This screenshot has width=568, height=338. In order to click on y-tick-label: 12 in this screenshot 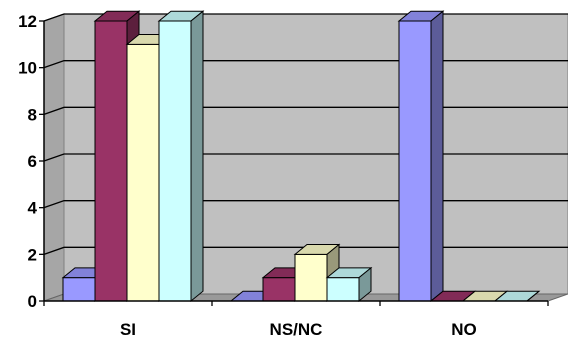, I will do `click(27, 21)`.